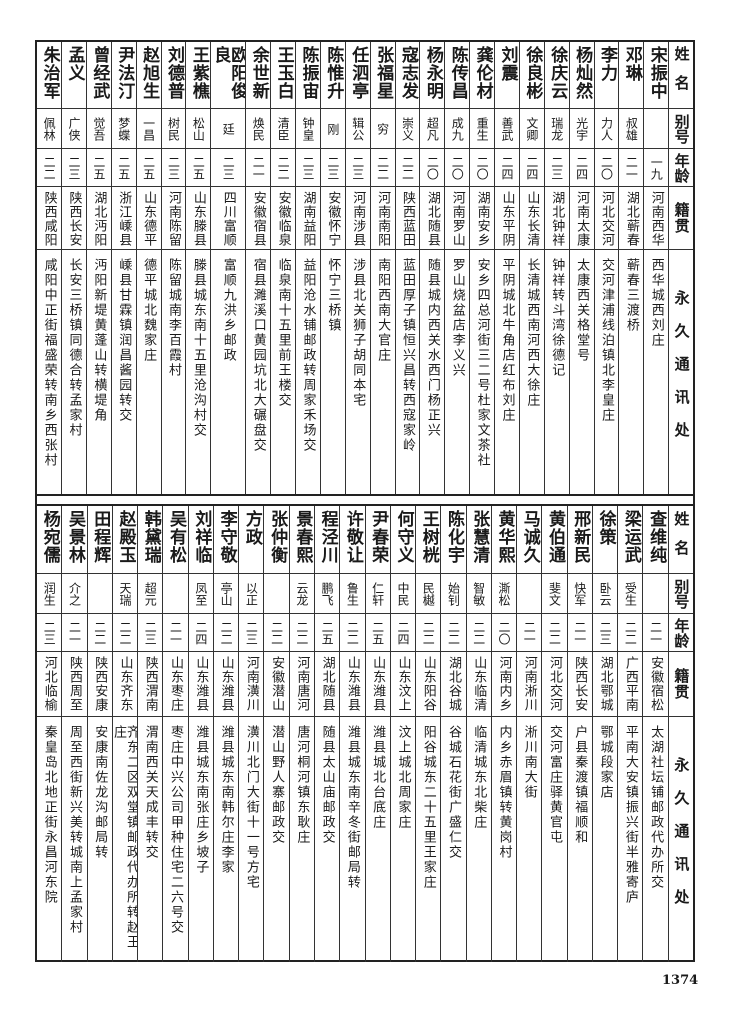 The width and height of the screenshot is (738, 1024). What do you see at coordinates (656, 303) in the screenshot?
I see `address-text: 西华城西刘庄` at bounding box center [656, 303].